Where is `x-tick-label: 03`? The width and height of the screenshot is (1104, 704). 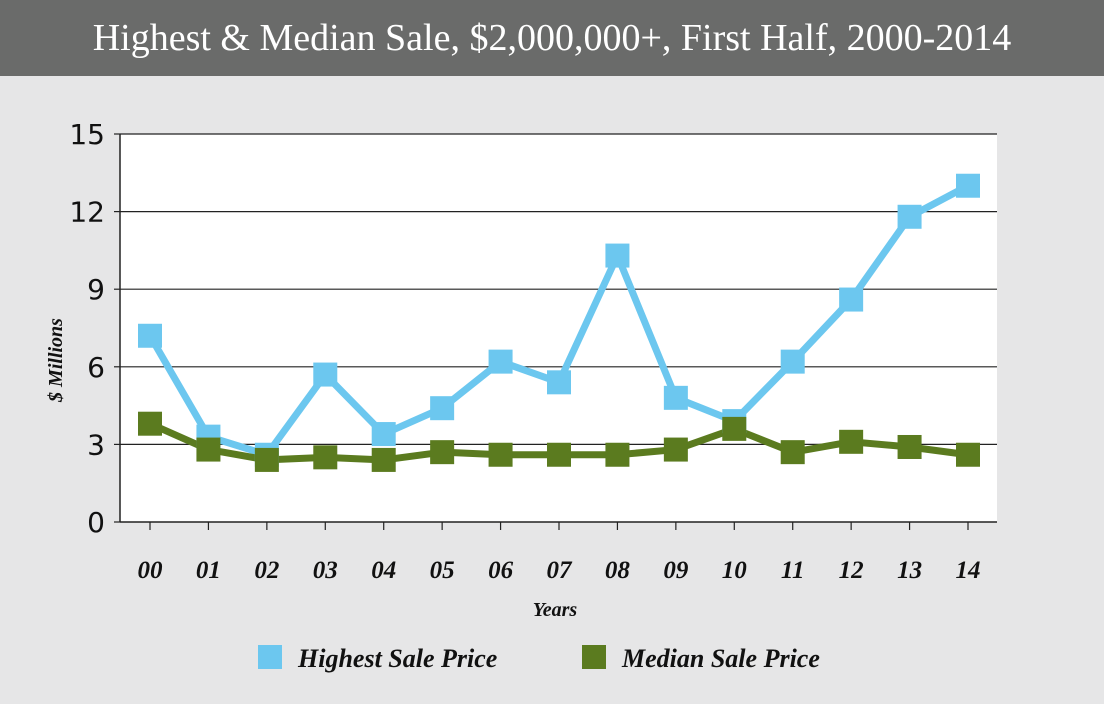
x-tick-label: 03 is located at coordinates (325, 570).